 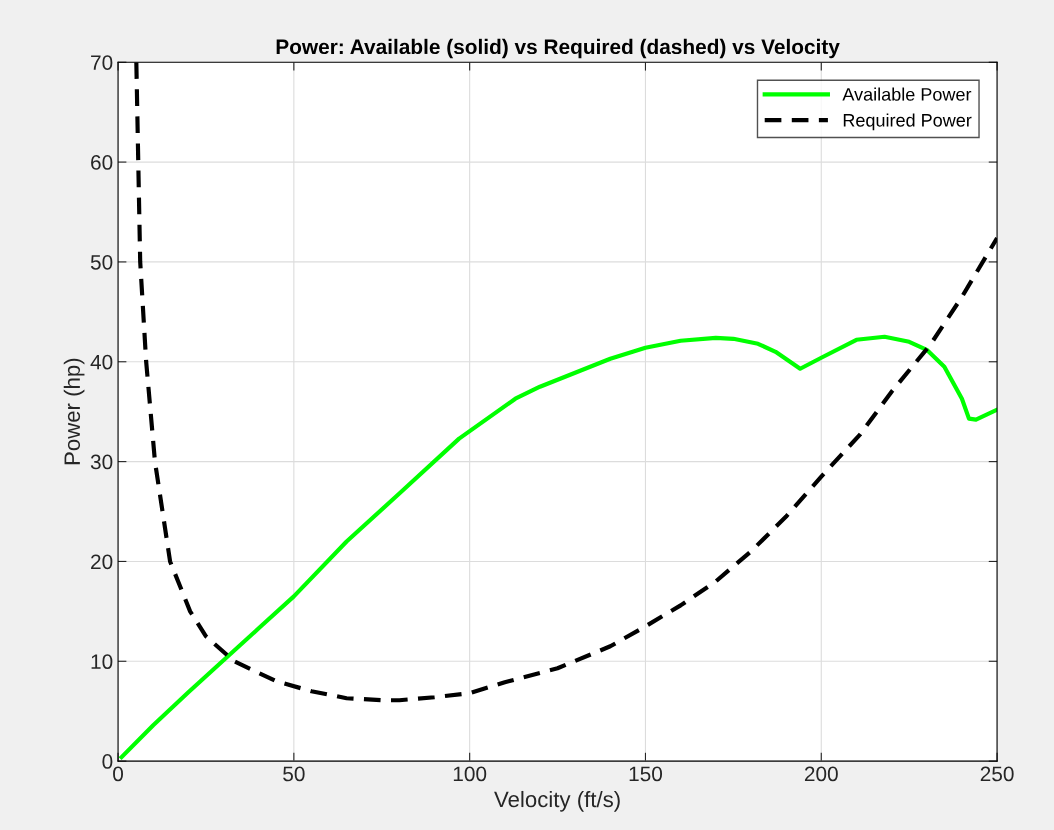 What do you see at coordinates (101, 362) in the screenshot?
I see `y-tick-label: 40` at bounding box center [101, 362].